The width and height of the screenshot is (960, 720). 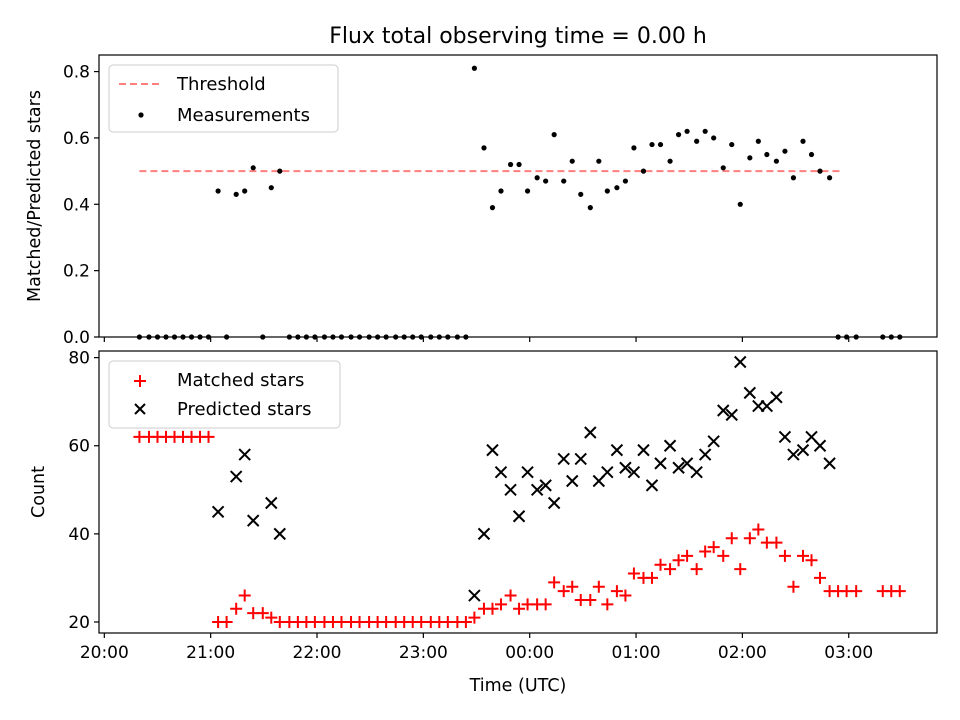 I want to click on x-tick-label-0: 20:00, so click(x=104, y=653).